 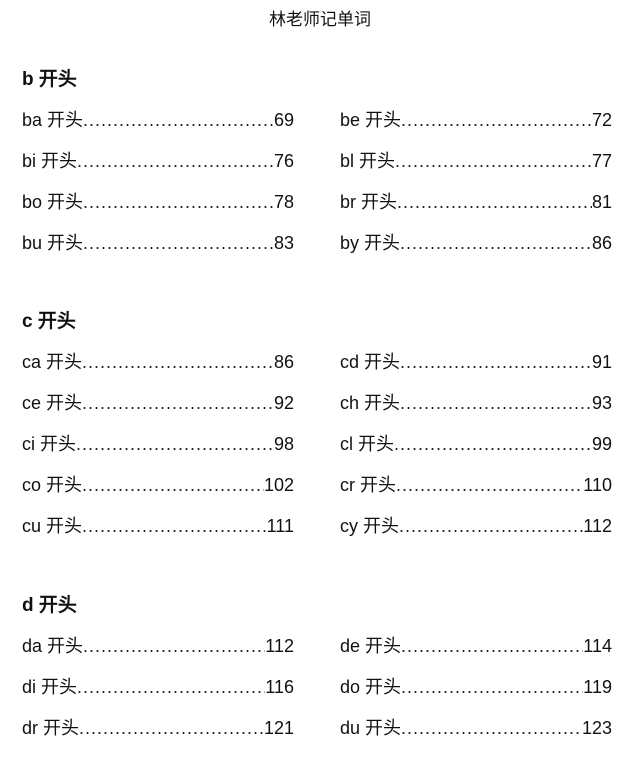 I want to click on entry-page-number: 114, so click(x=597, y=646).